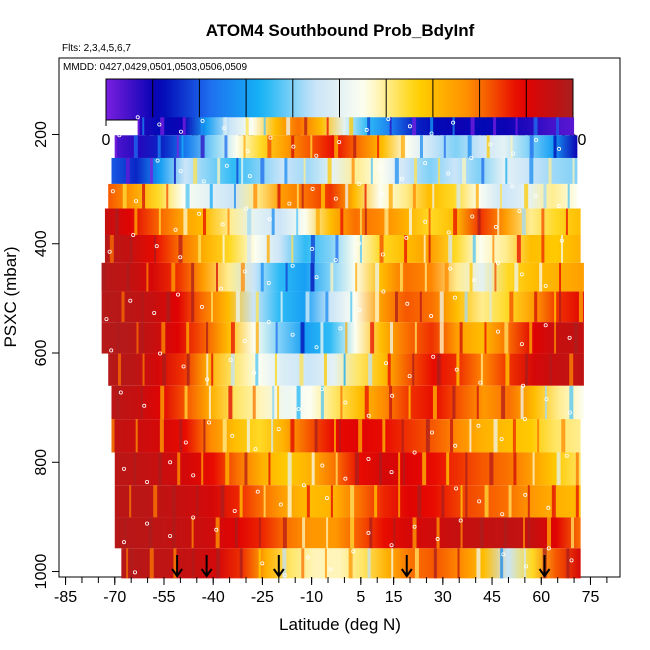 The width and height of the screenshot is (650, 650). What do you see at coordinates (114, 597) in the screenshot?
I see `x-tick-label: -70` at bounding box center [114, 597].